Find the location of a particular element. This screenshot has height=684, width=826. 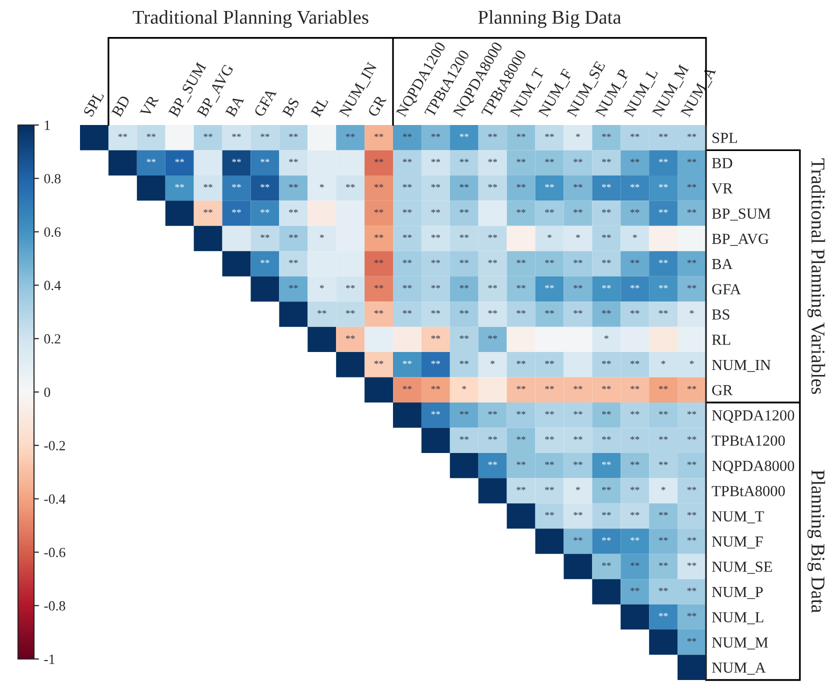

x-tick-label: GFA is located at coordinates (265, 102).